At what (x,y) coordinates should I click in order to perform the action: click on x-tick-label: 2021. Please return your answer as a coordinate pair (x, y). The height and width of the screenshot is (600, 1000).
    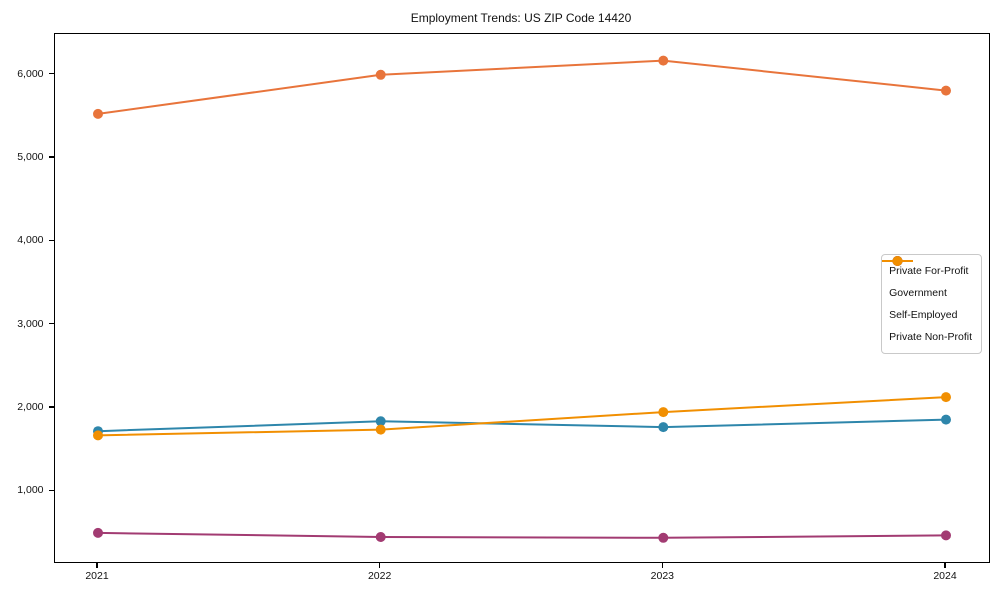
    Looking at the image, I should click on (97, 576).